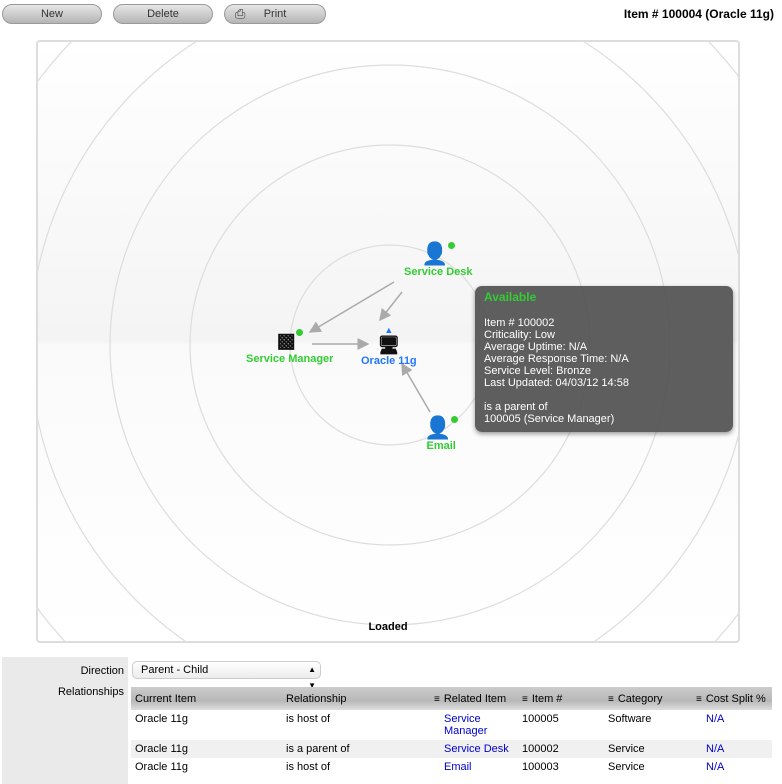  Describe the element at coordinates (163, 14) in the screenshot. I see `delete-button: Delete` at that location.